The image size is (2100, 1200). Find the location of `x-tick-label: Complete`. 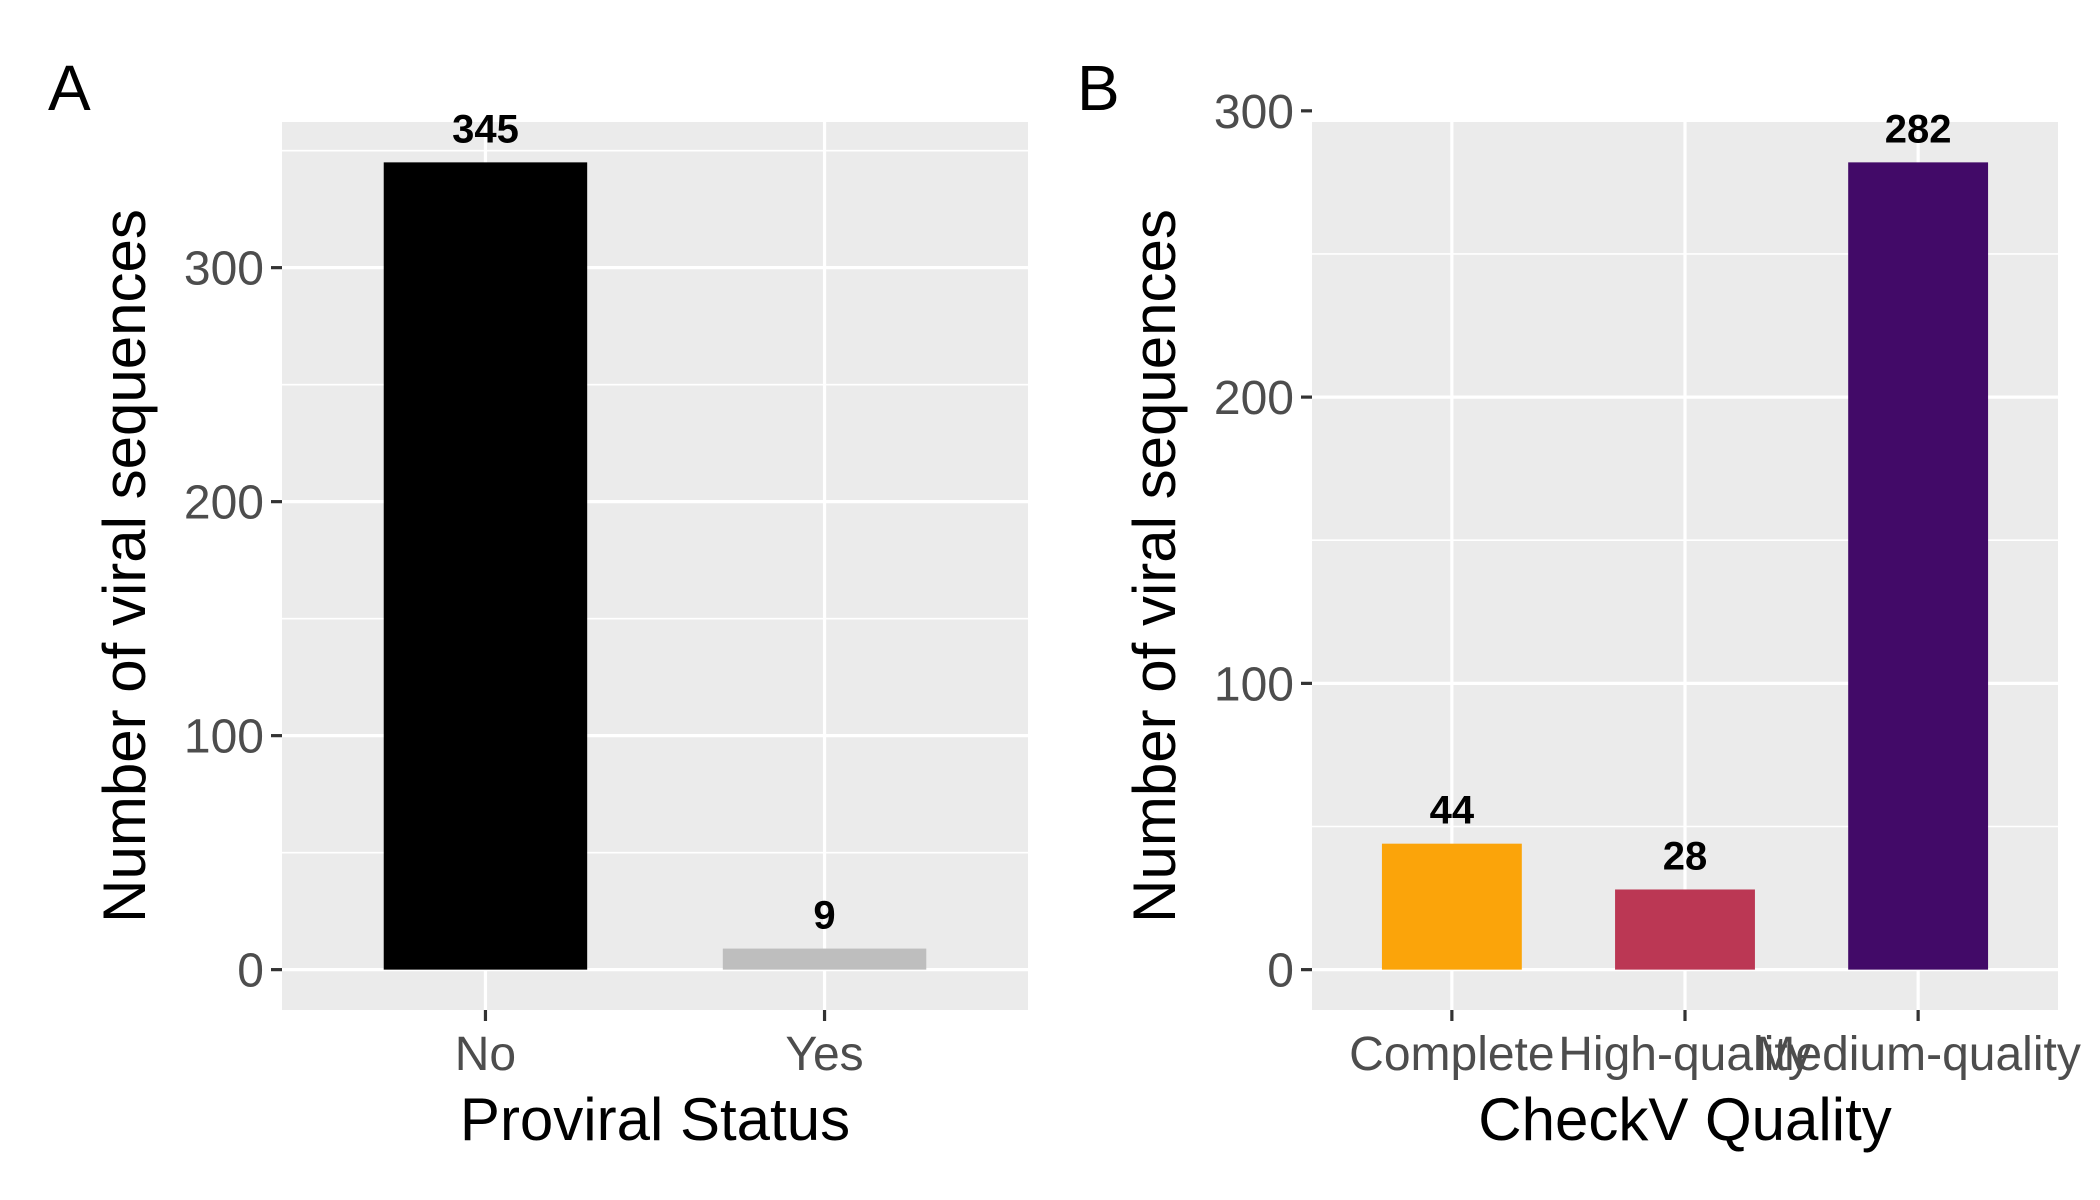

x-tick-label: Complete is located at coordinates (1451, 1054).